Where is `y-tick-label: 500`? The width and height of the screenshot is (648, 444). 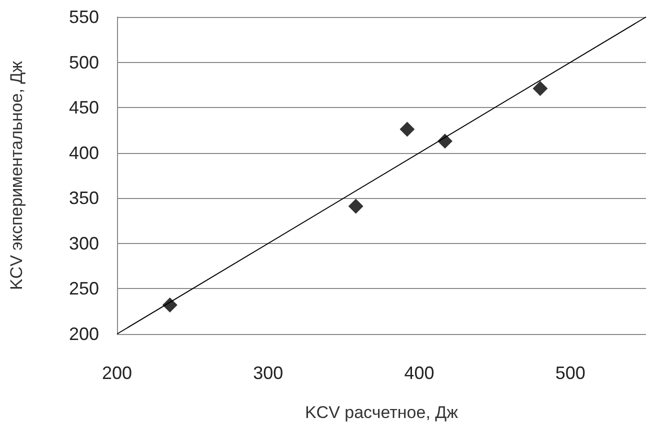
y-tick-label: 500 is located at coordinates (83, 62).